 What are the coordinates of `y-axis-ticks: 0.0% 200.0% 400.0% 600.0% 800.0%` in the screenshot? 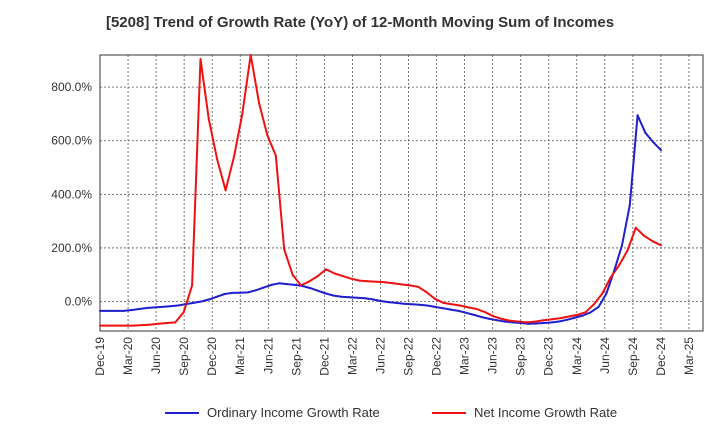 It's located at (71, 194).